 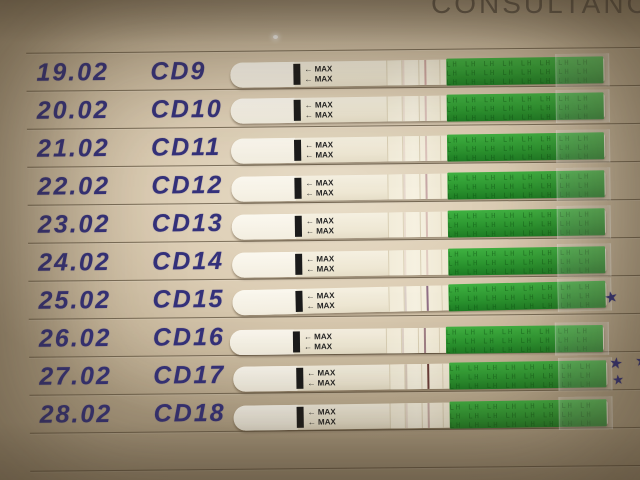 I want to click on cycle-day-label: CD15, so click(x=188, y=299).